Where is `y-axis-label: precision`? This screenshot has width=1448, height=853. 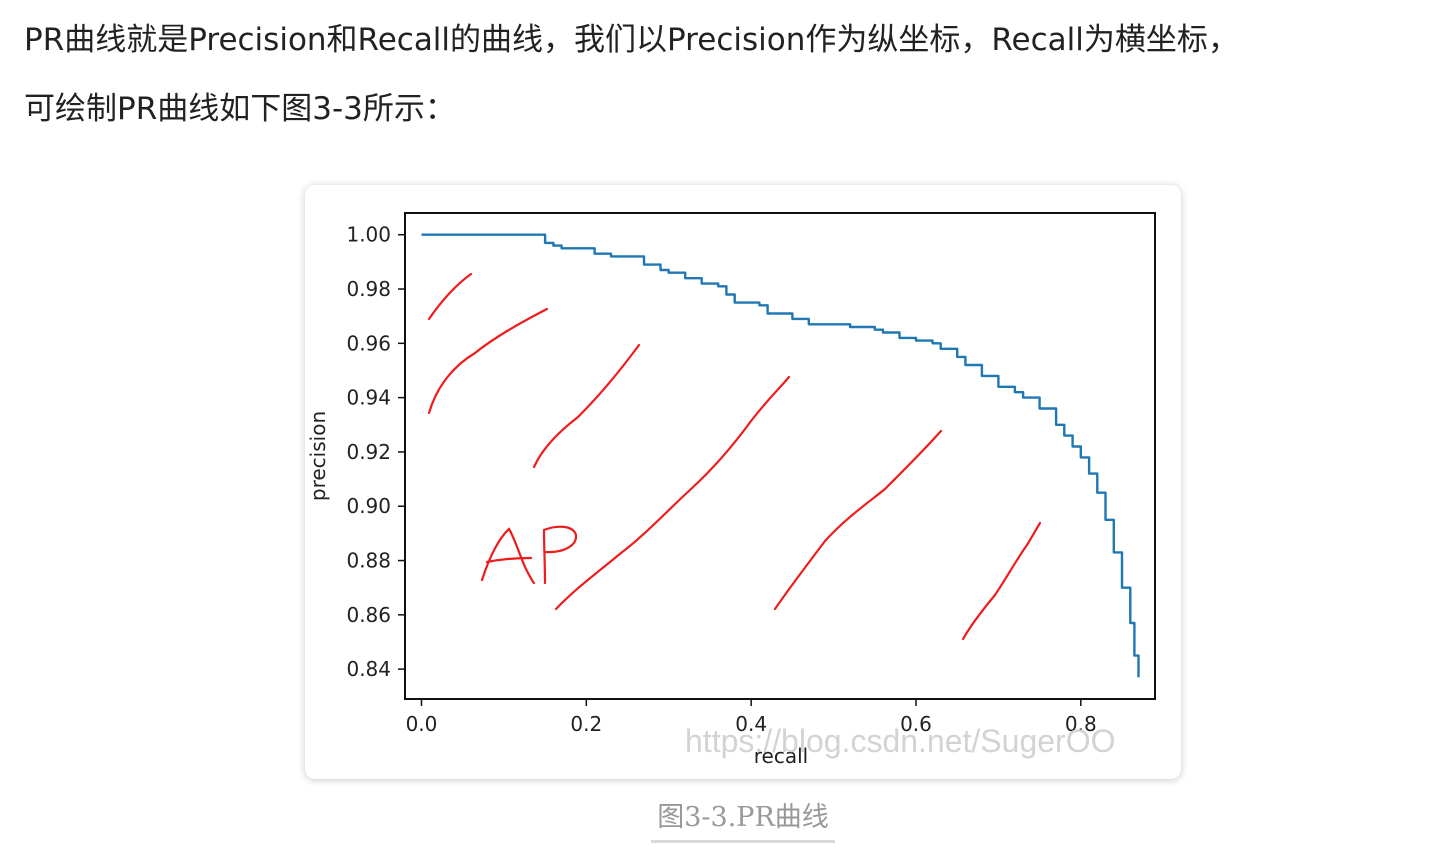 y-axis-label: precision is located at coordinates (318, 456).